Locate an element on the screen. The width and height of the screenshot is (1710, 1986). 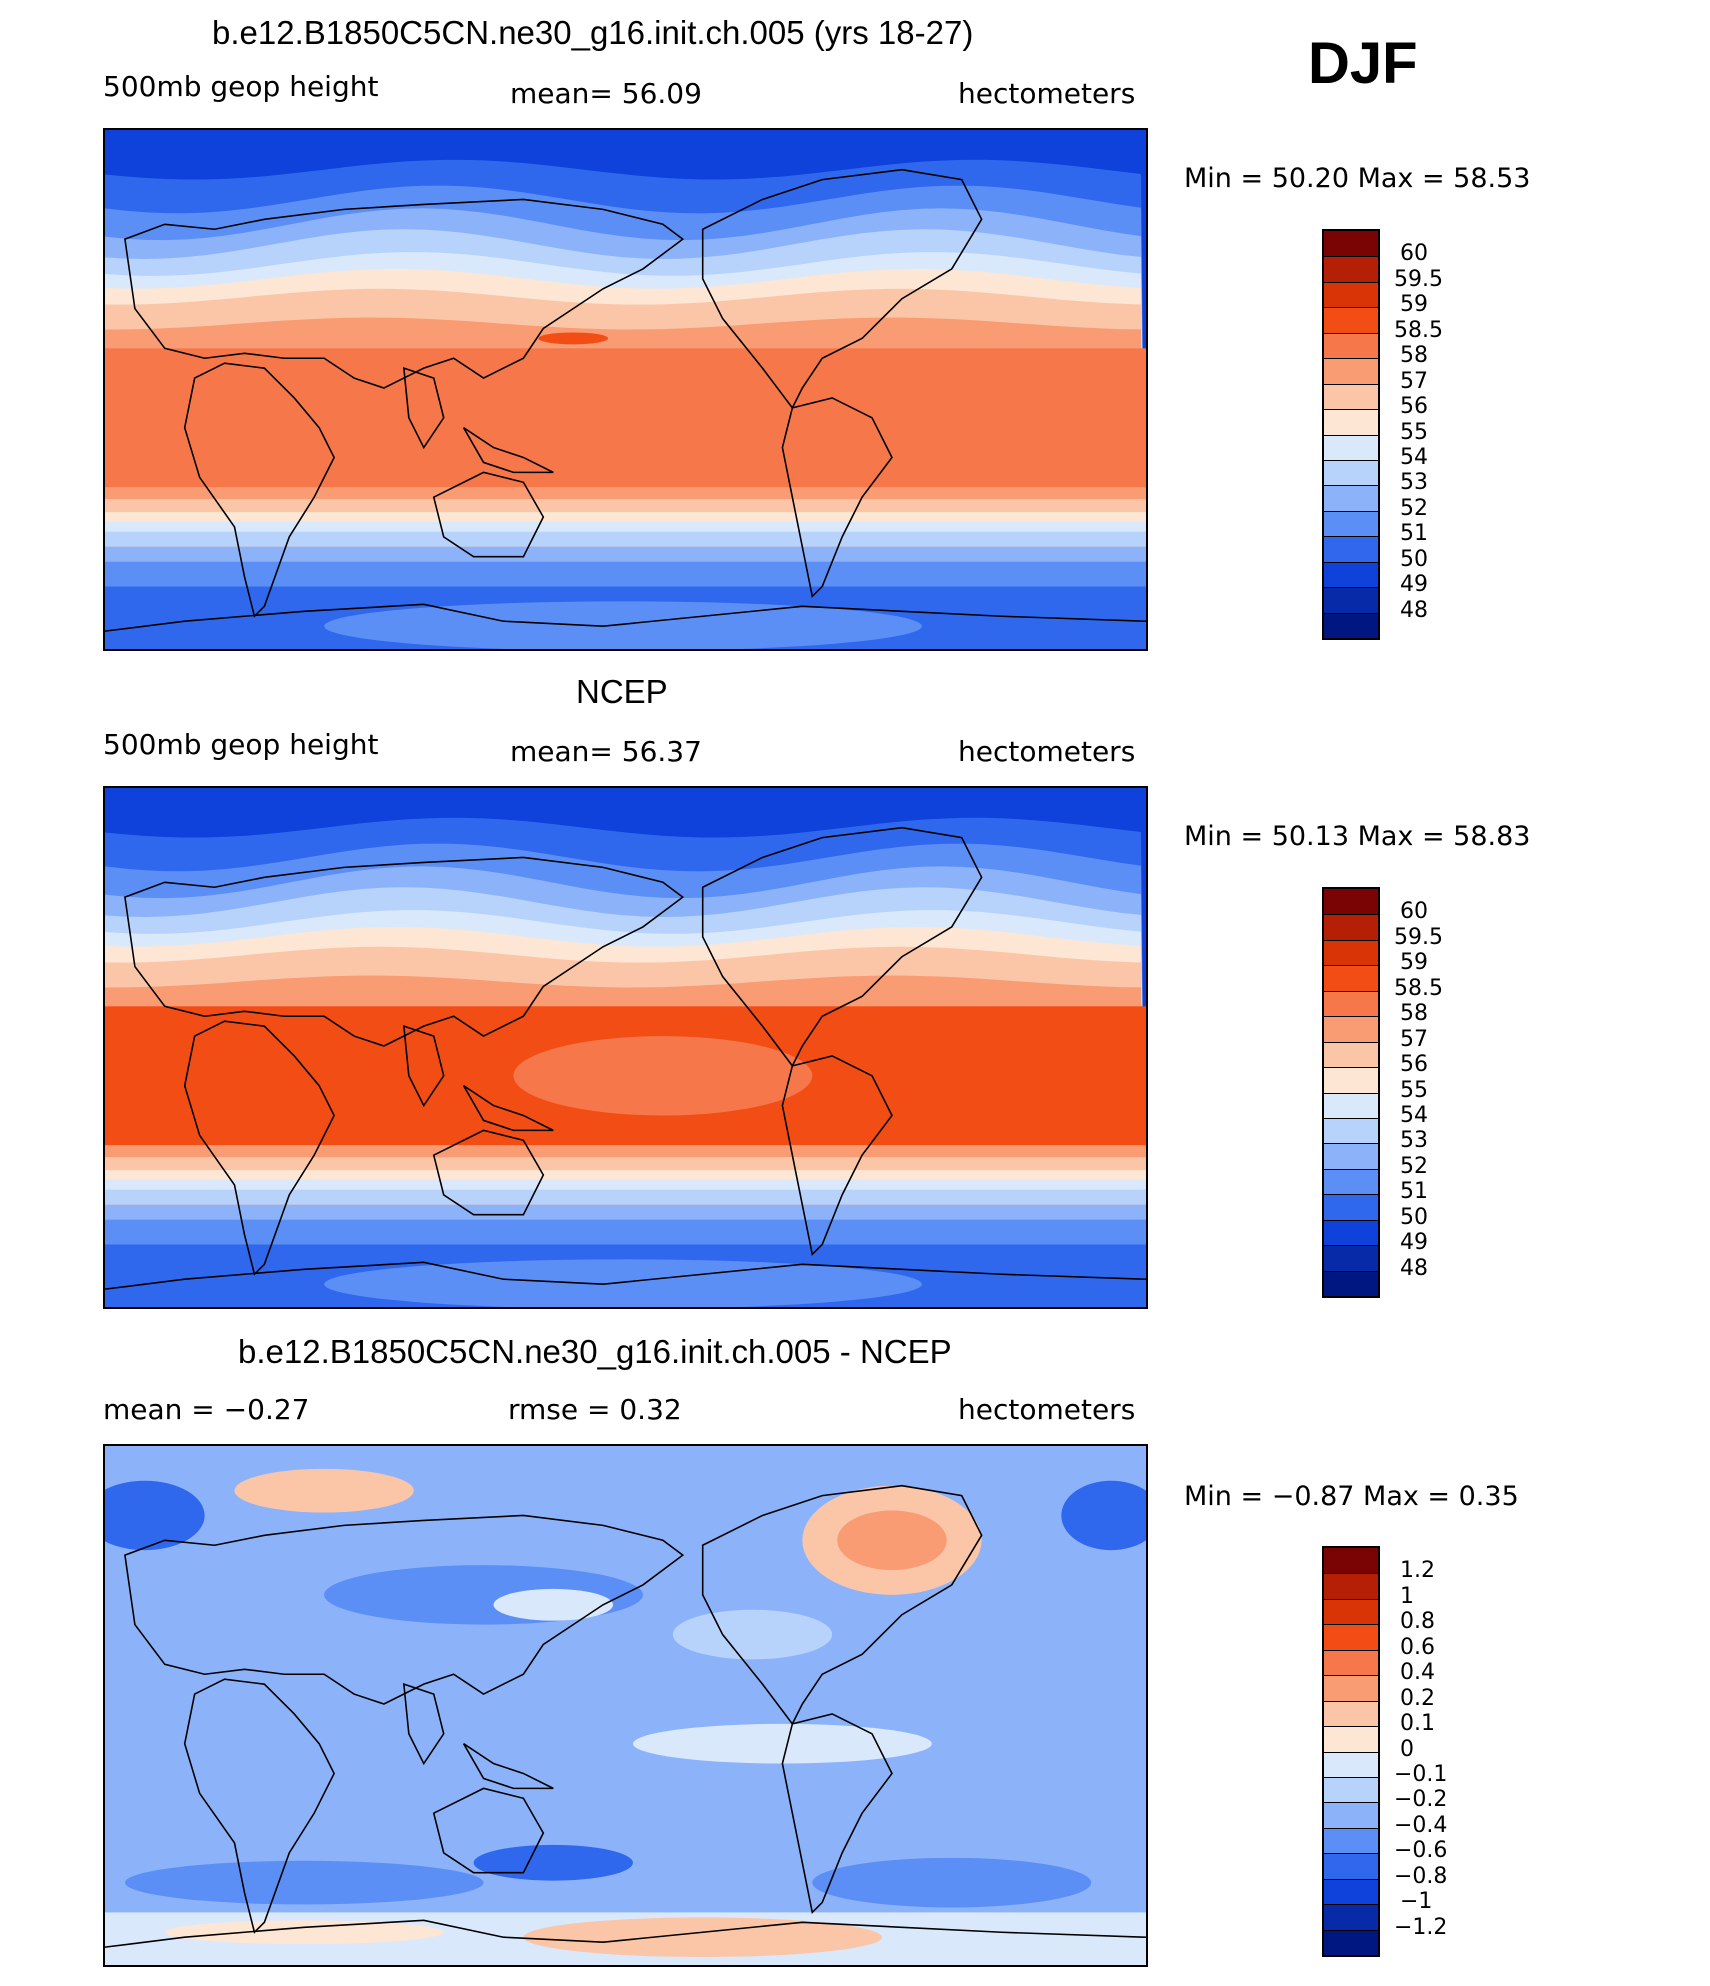
panel-2-minmax: Min = 50.13 Max = 58.83 is located at coordinates (1357, 836).